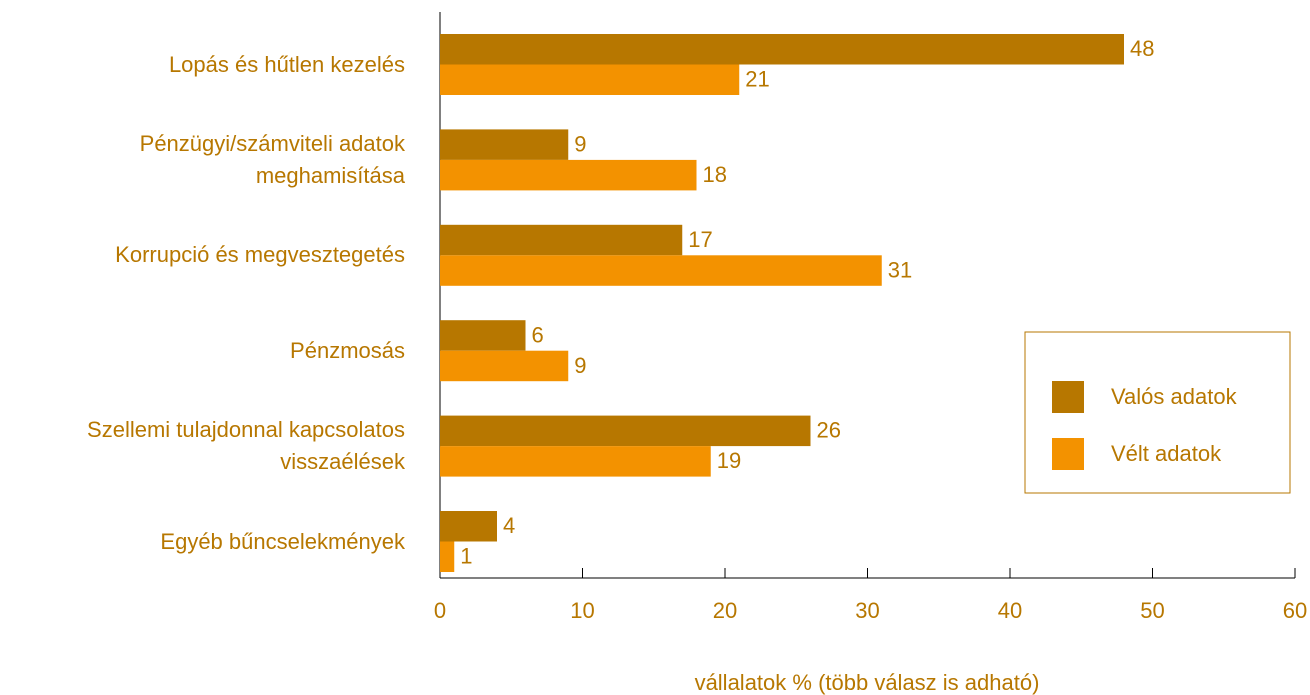 The width and height of the screenshot is (1310, 695). Describe the element at coordinates (1142, 48) in the screenshot. I see `value-label: 48` at that location.